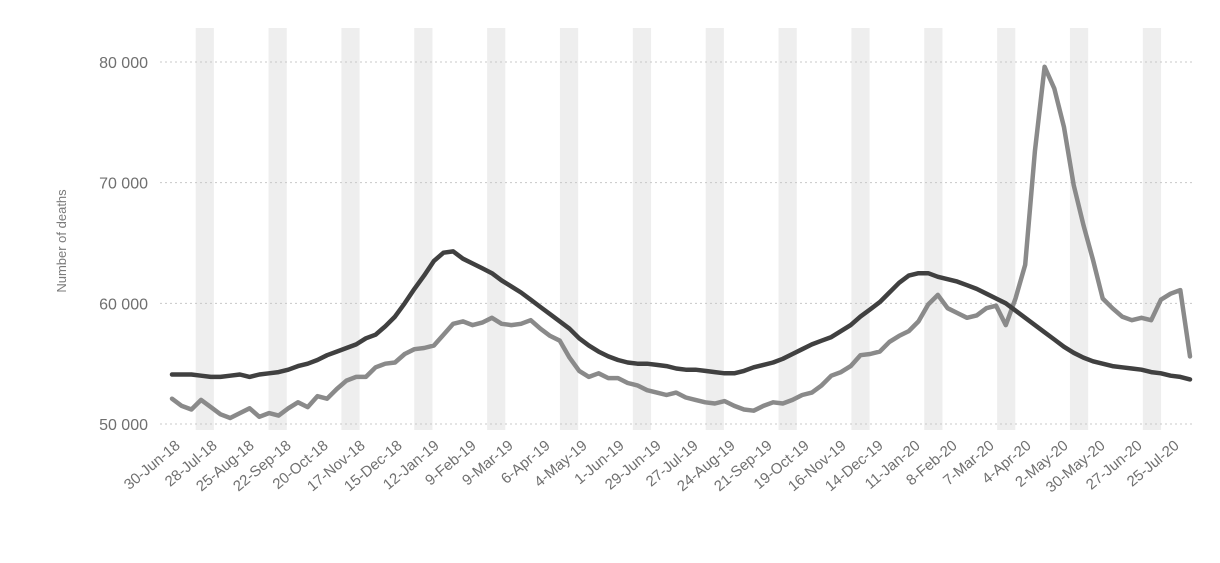  I want to click on y-tick-label: 80 000, so click(123, 63).